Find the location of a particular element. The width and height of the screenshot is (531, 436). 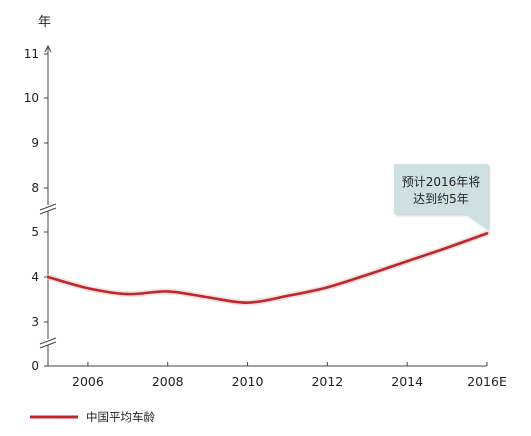

x-tick-label: 2006 is located at coordinates (88, 381).